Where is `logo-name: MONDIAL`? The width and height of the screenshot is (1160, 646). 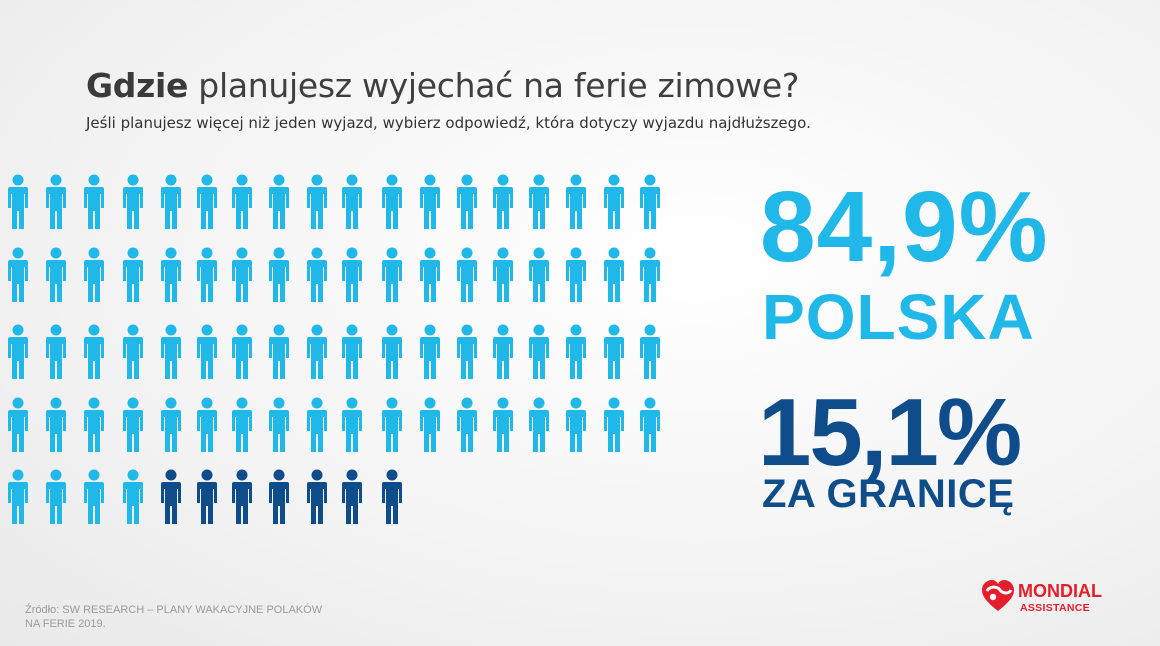
logo-name: MONDIAL is located at coordinates (1060, 591).